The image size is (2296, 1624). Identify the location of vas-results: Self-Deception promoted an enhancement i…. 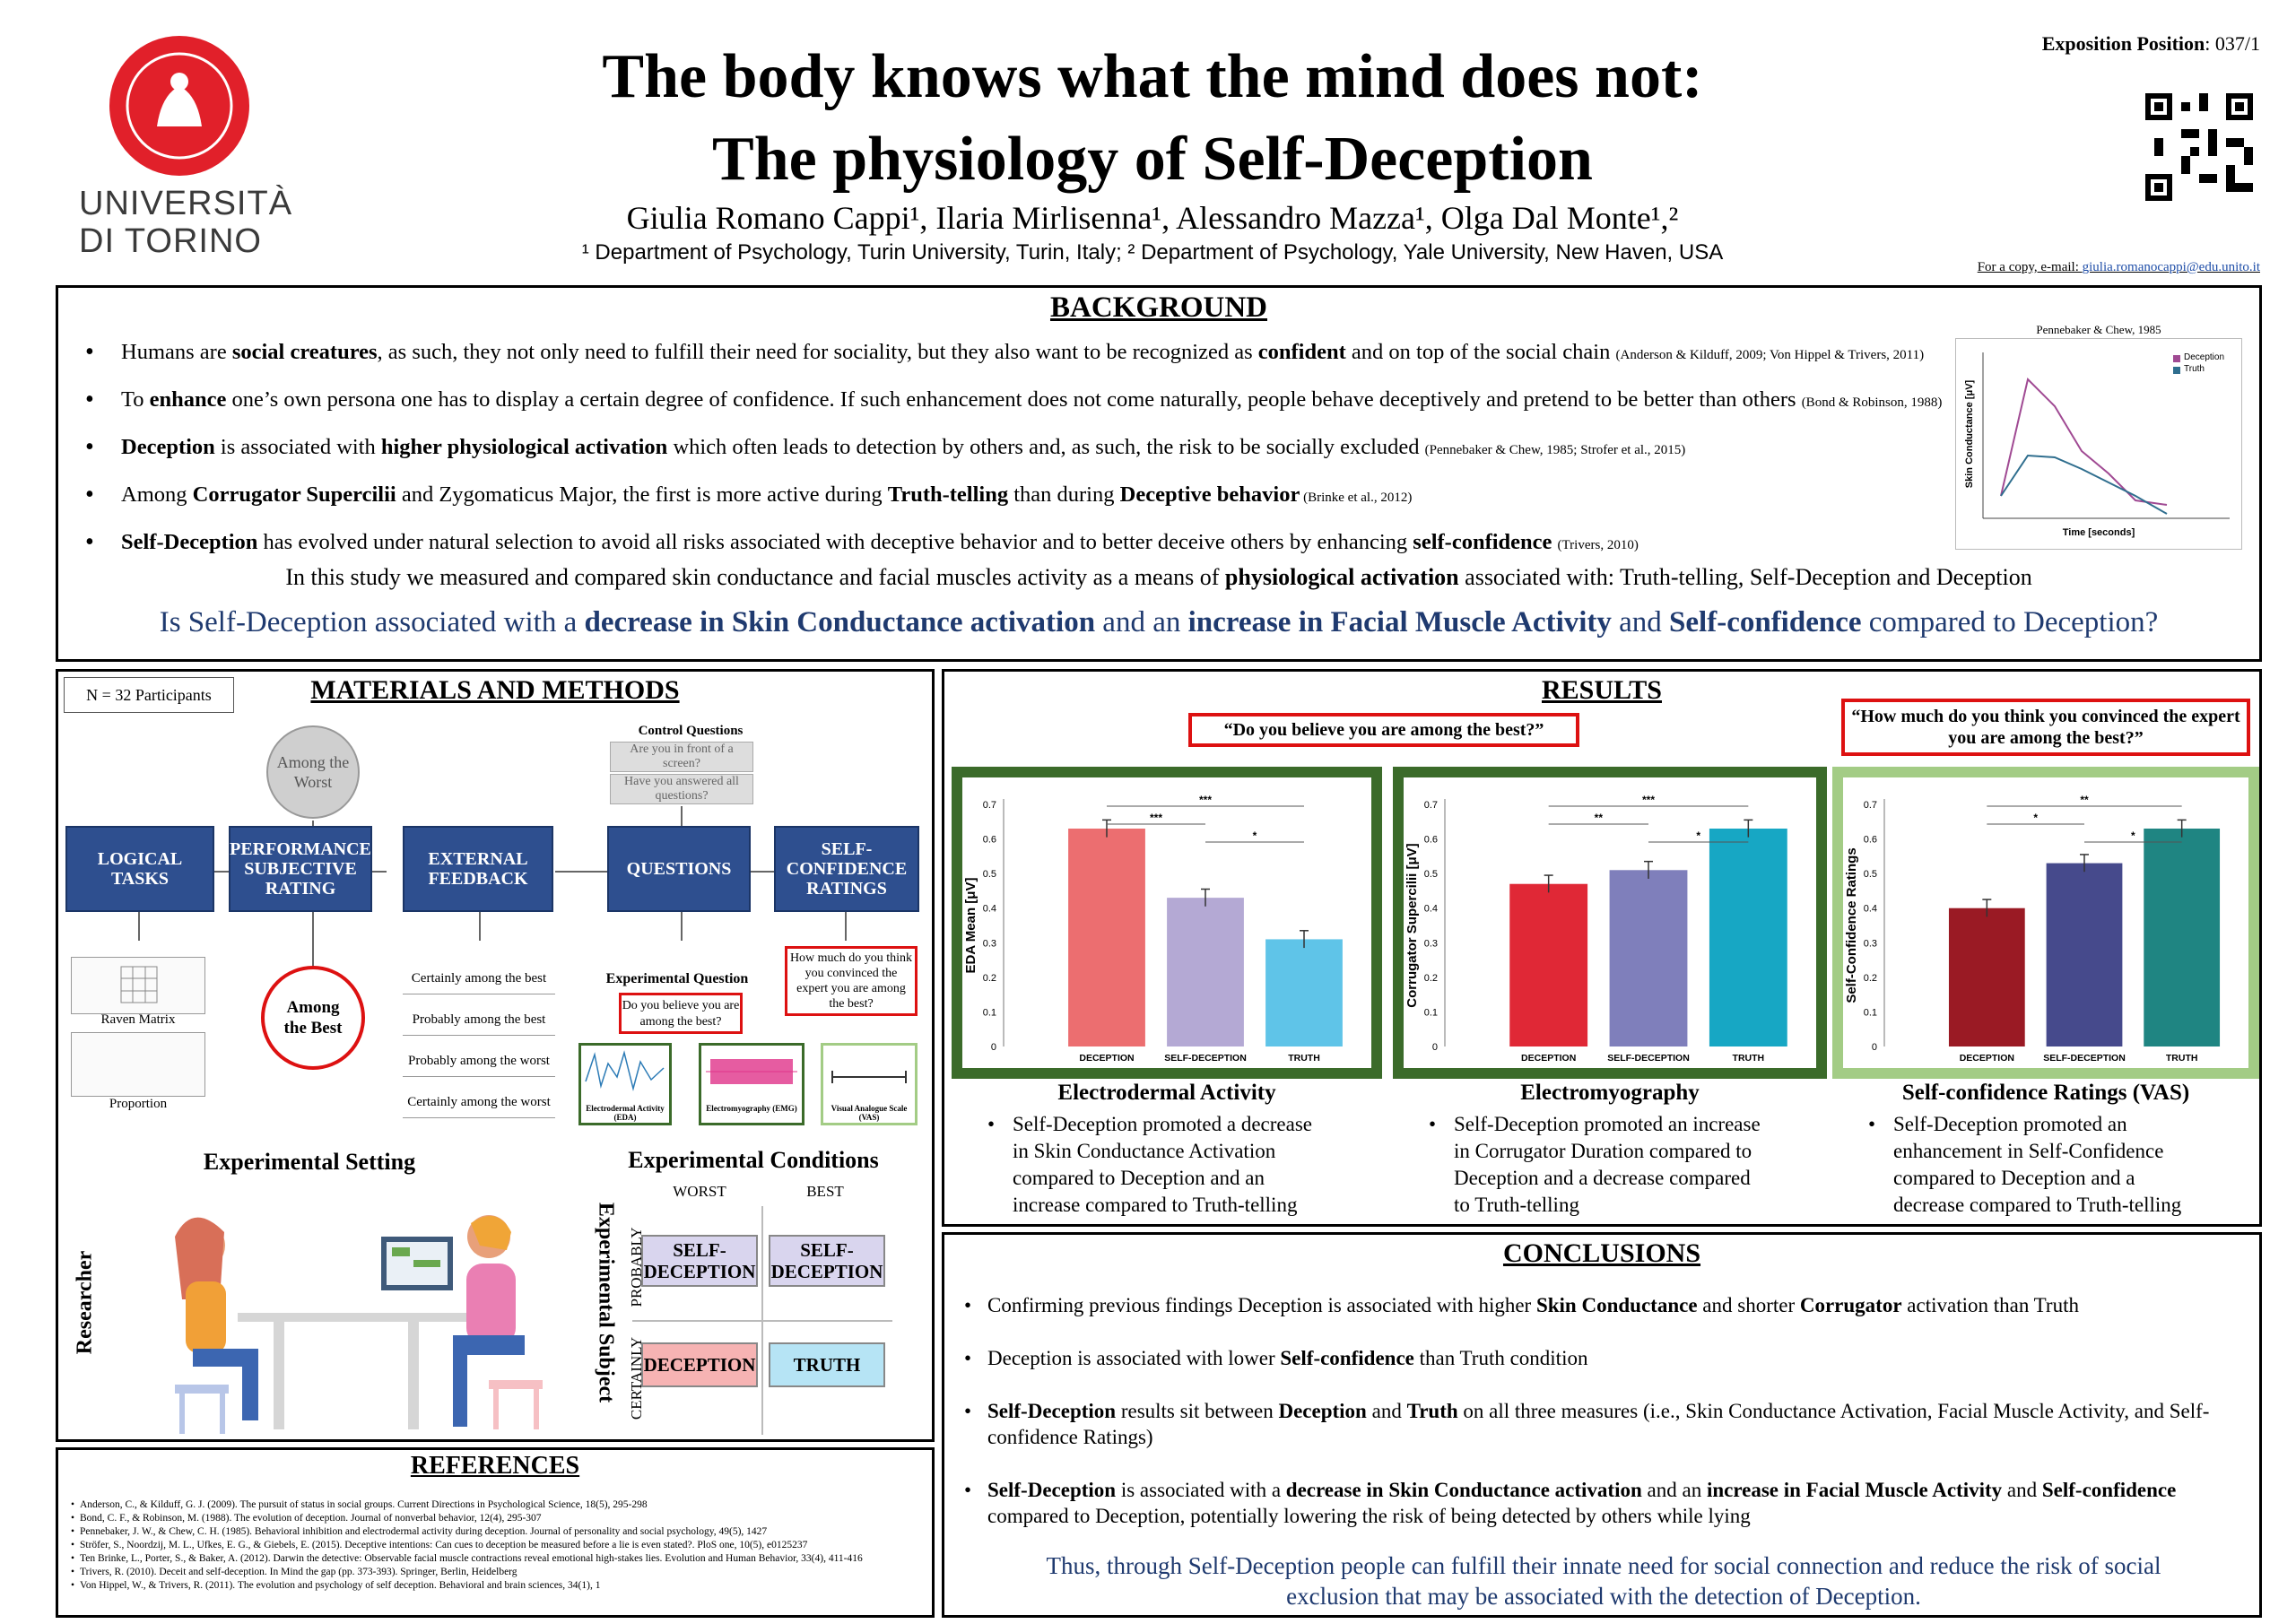
(2038, 1165).